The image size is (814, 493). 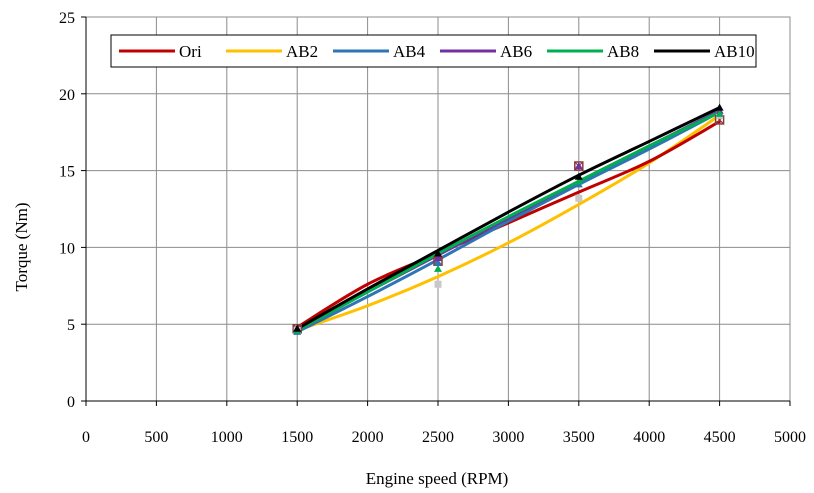 What do you see at coordinates (297, 437) in the screenshot?
I see `x-tick-label-1500: 1500` at bounding box center [297, 437].